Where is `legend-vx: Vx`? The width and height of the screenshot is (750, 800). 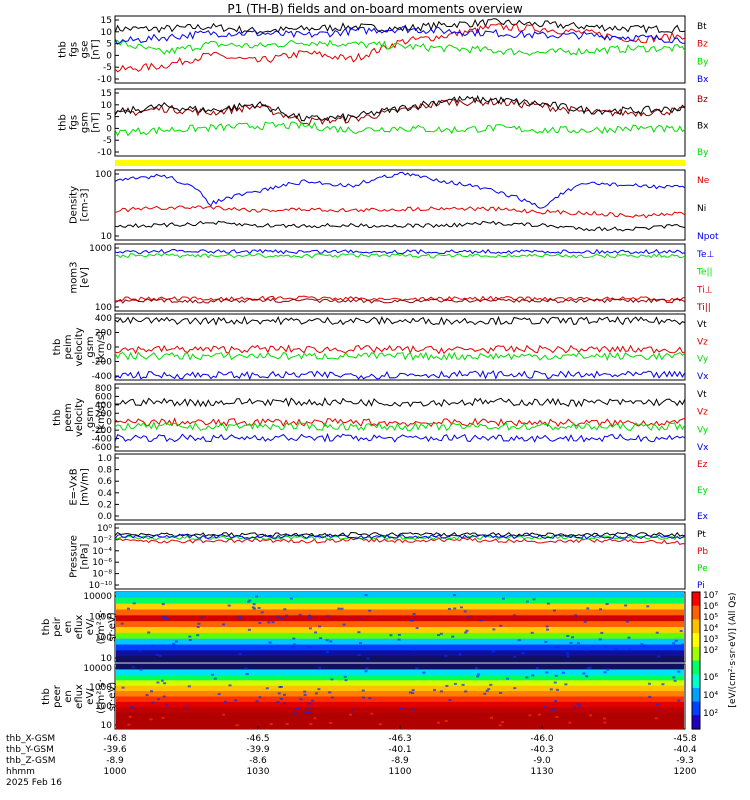
legend-vx: Vx is located at coordinates (703, 448).